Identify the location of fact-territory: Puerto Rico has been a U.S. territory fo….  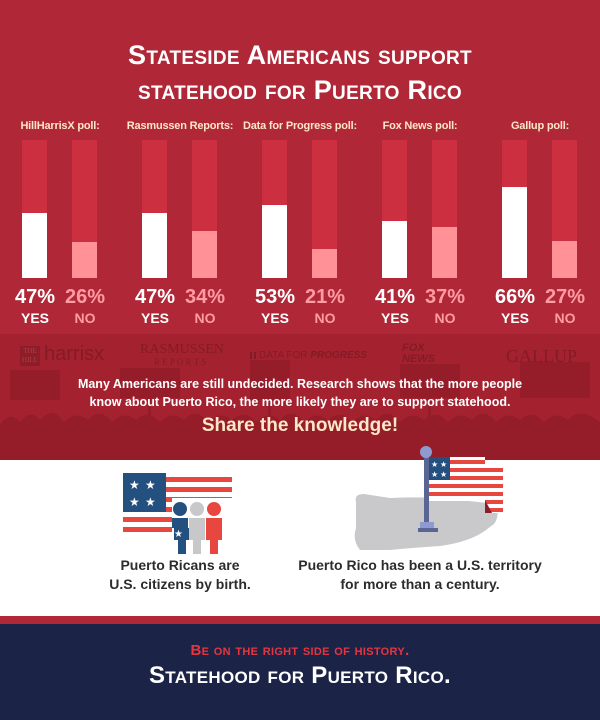
(420, 575).